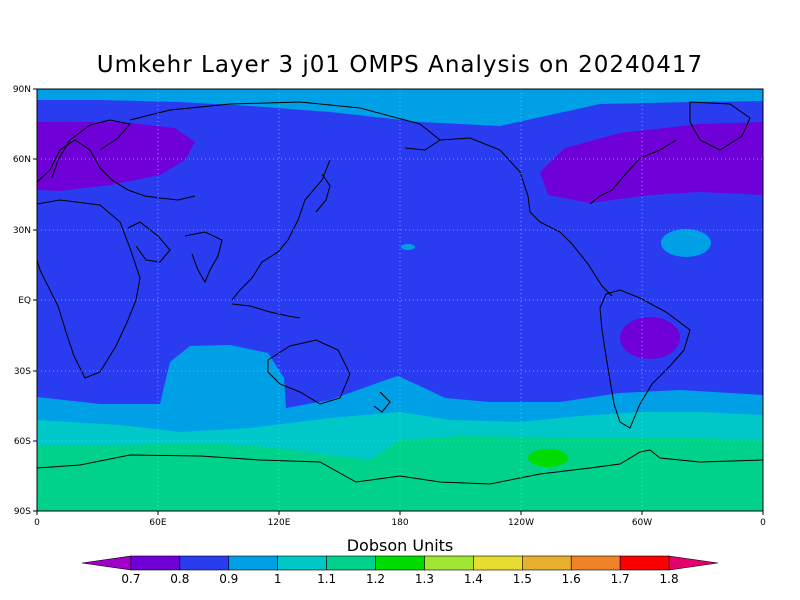 Image resolution: width=800 pixels, height=600 pixels. I want to click on colorbar: 0.7 0.8 0.9 1 1.1 1.2 1.3 1.4 1.5 1.6 1.7 1.8, so click(400, 570).